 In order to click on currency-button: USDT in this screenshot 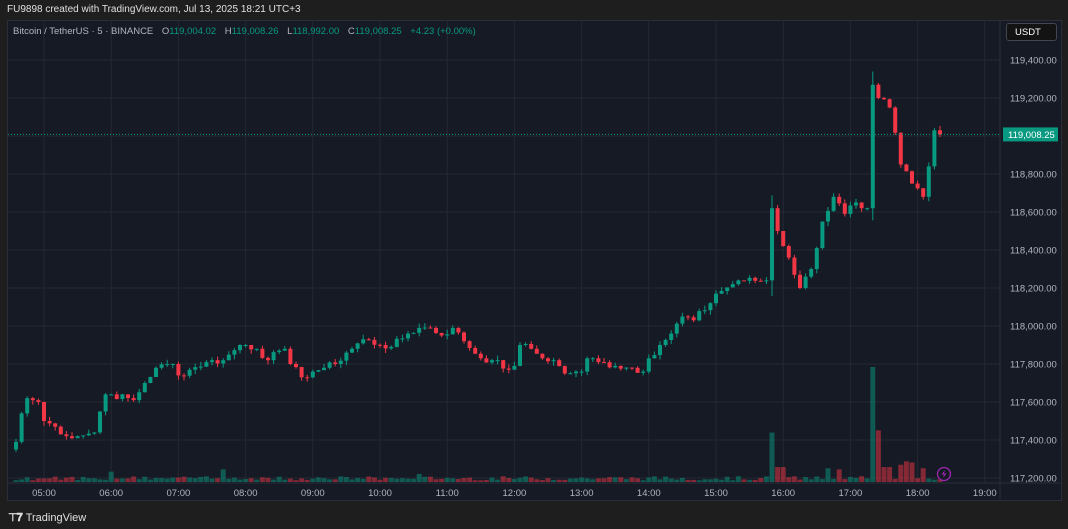, I will do `click(1031, 32)`.